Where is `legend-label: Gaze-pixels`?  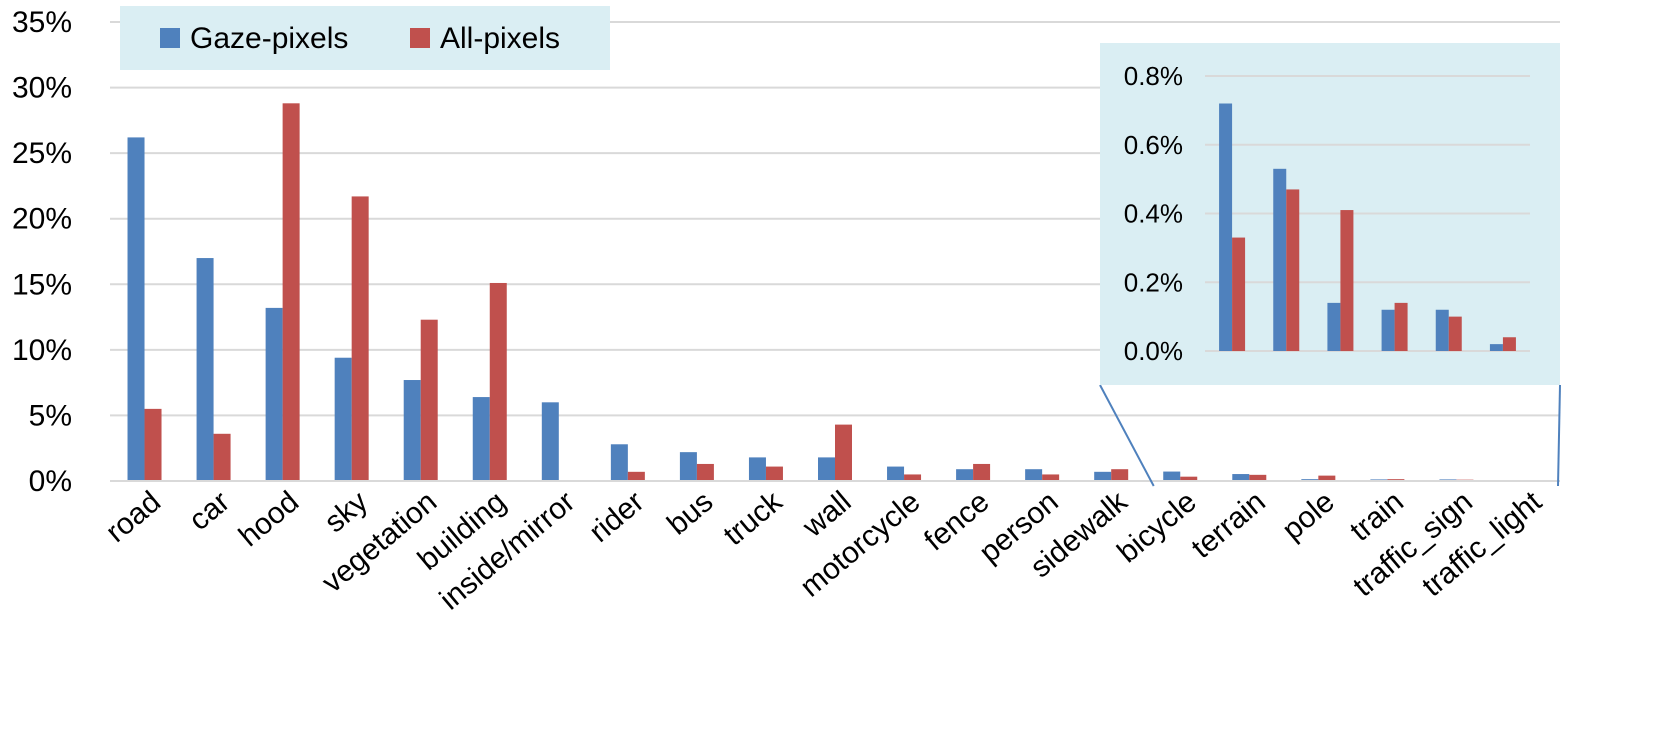
legend-label: Gaze-pixels is located at coordinates (269, 38).